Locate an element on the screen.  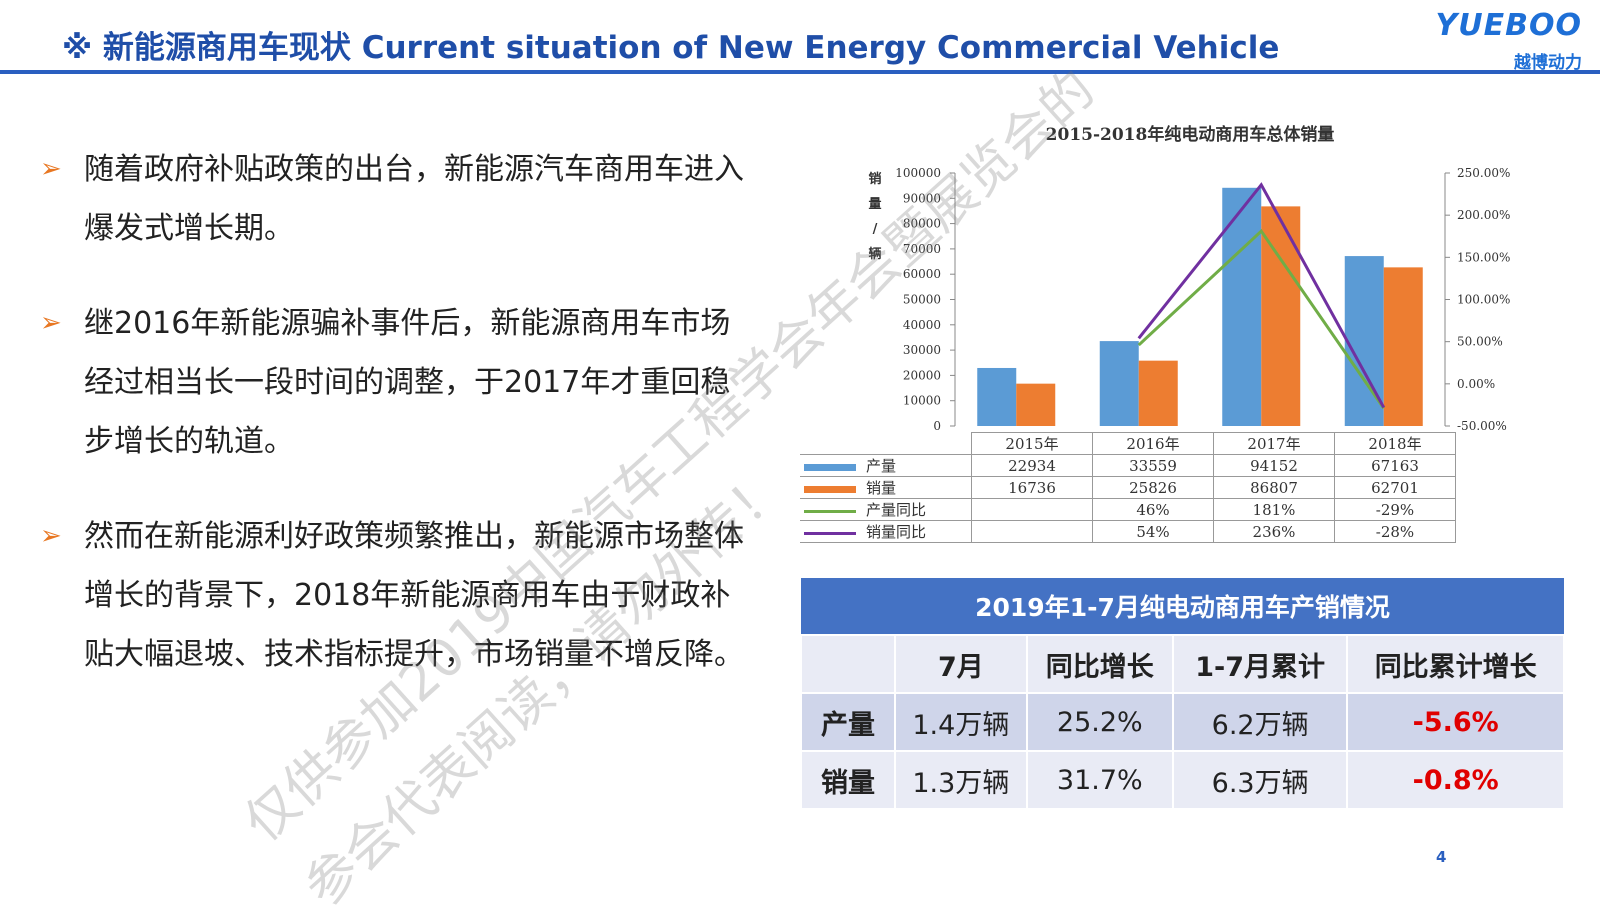
table-cell: 6.2万辆 is located at coordinates (1260, 722).